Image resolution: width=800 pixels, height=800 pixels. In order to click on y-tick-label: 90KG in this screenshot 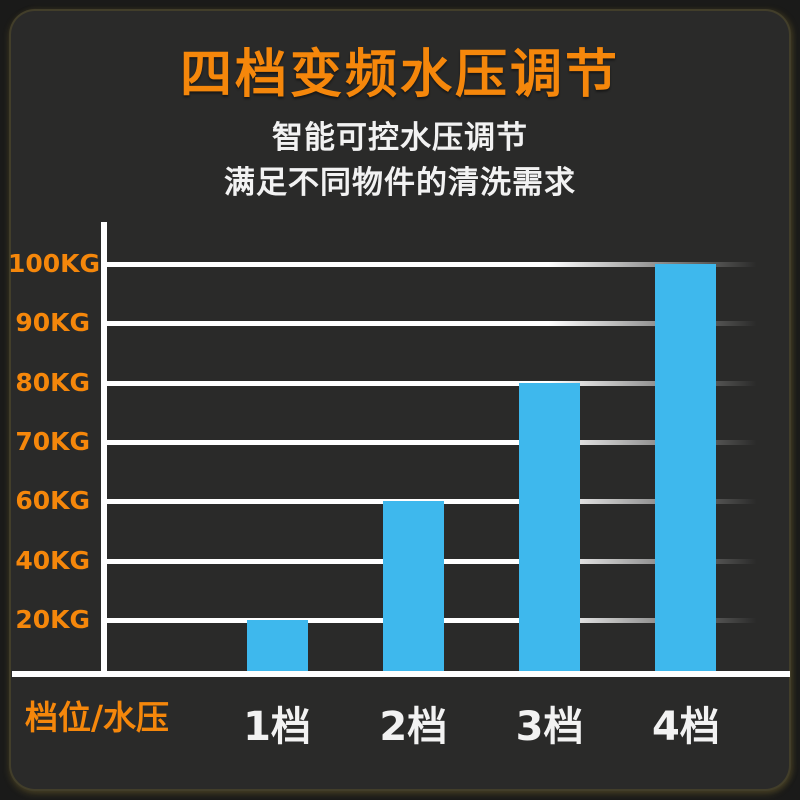, I will do `click(52, 323)`.